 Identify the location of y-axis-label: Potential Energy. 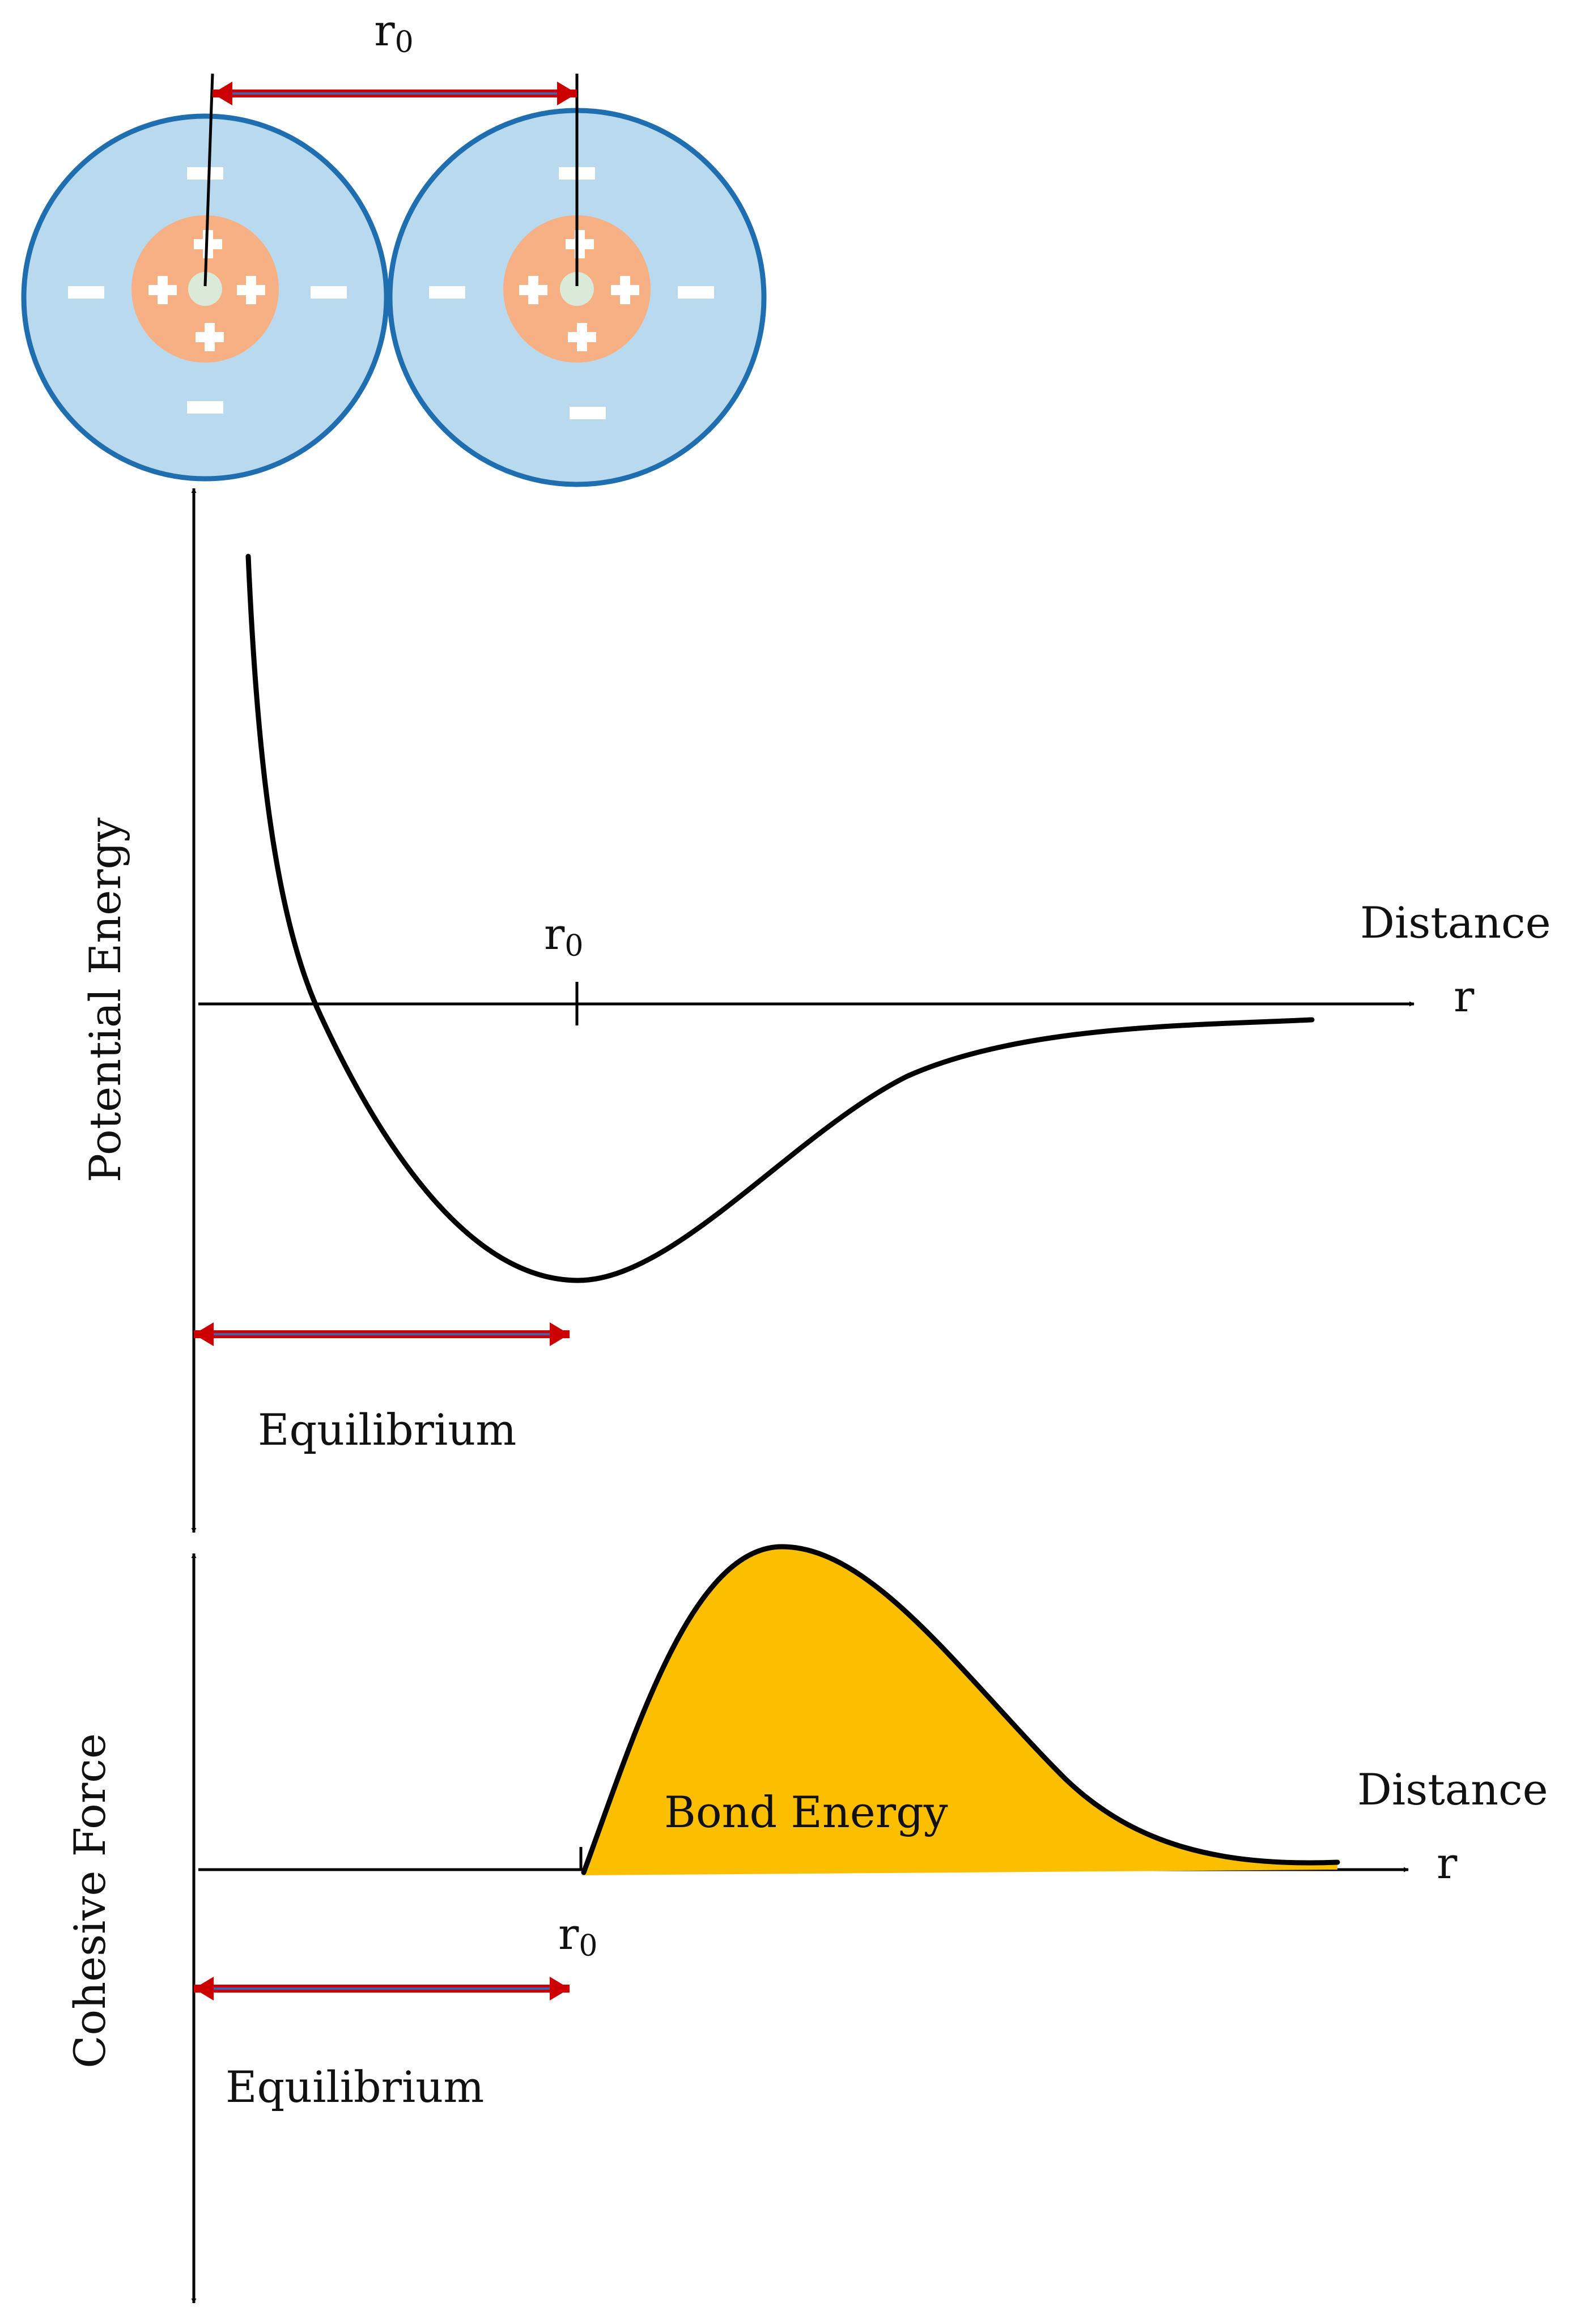
(105, 1000).